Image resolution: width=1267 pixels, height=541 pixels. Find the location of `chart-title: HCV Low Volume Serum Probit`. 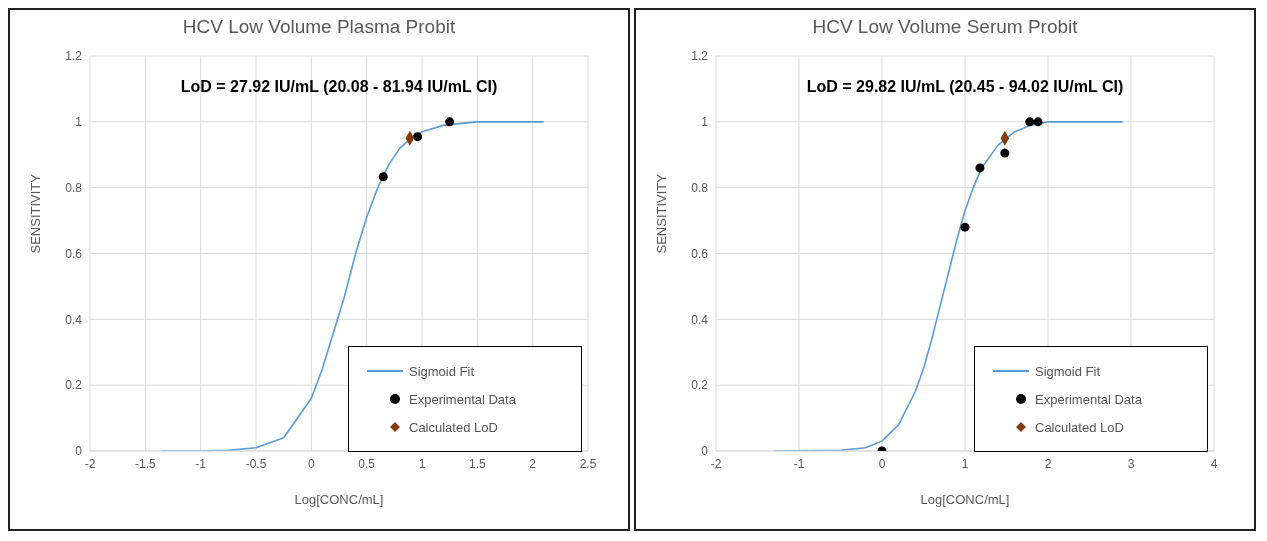

chart-title: HCV Low Volume Serum Probit is located at coordinates (945, 27).